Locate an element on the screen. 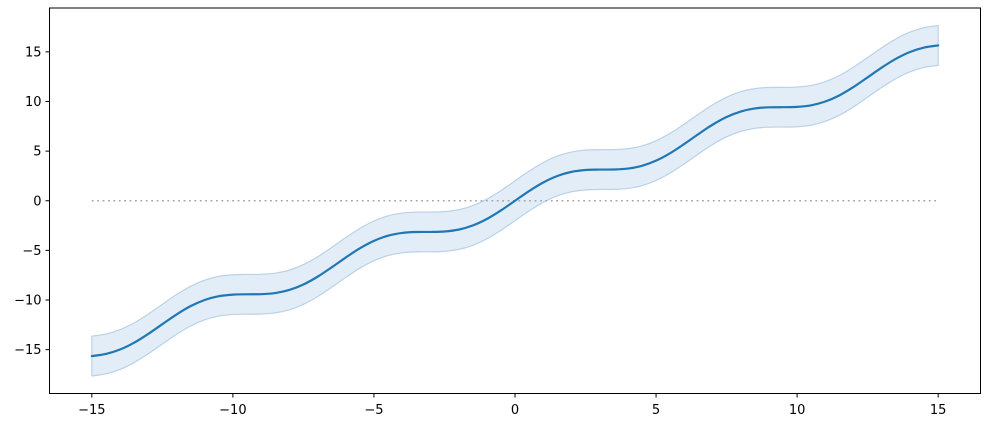 This screenshot has height=428, width=988. y-tick-label: 5 is located at coordinates (37, 152).